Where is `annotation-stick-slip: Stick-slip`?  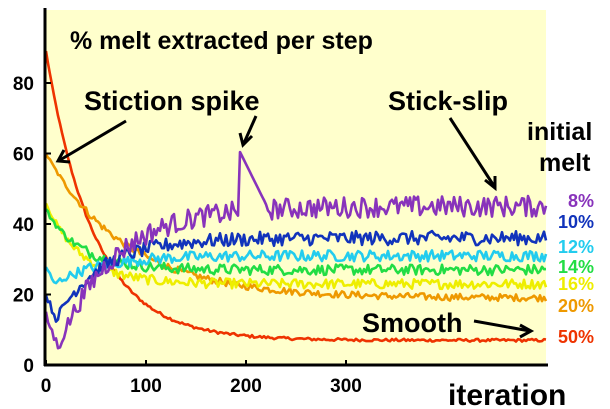
annotation-stick-slip: Stick-slip is located at coordinates (448, 101).